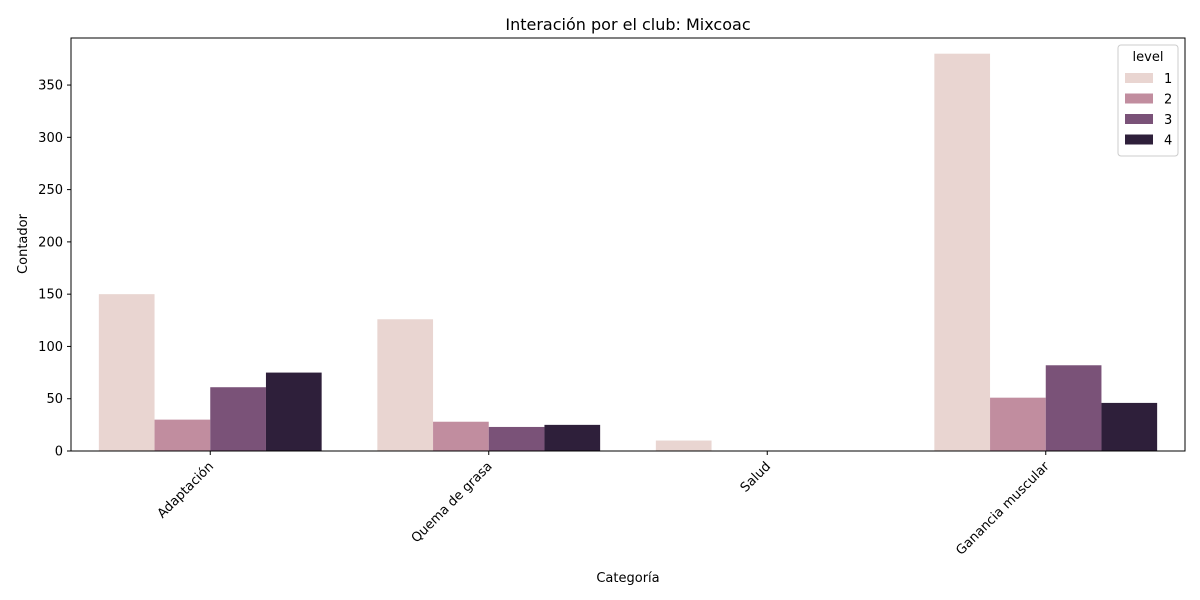 This screenshot has width=1200, height=600. Describe the element at coordinates (627, 24) in the screenshot. I see `chart-title: Interación por el club: Mixcoac` at that location.